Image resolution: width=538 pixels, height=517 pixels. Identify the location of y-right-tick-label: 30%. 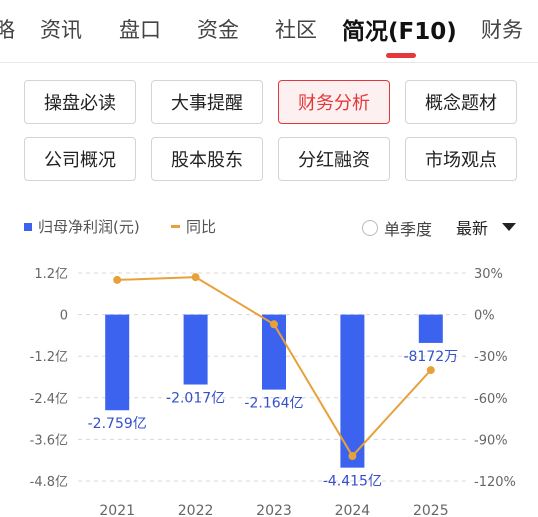
(488, 274).